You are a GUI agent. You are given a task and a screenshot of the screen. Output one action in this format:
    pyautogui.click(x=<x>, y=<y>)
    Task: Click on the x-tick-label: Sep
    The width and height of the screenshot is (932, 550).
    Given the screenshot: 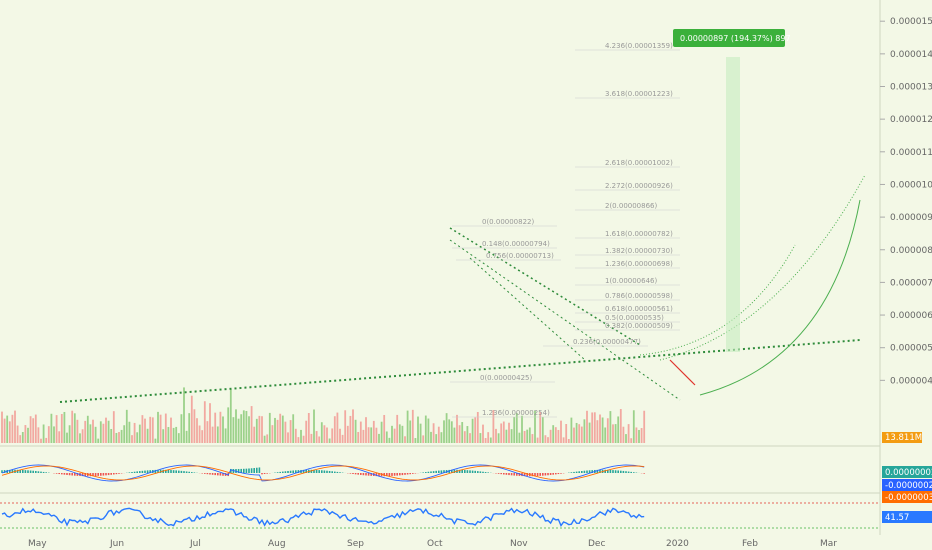 What is the action you would take?
    pyautogui.click(x=355, y=544)
    